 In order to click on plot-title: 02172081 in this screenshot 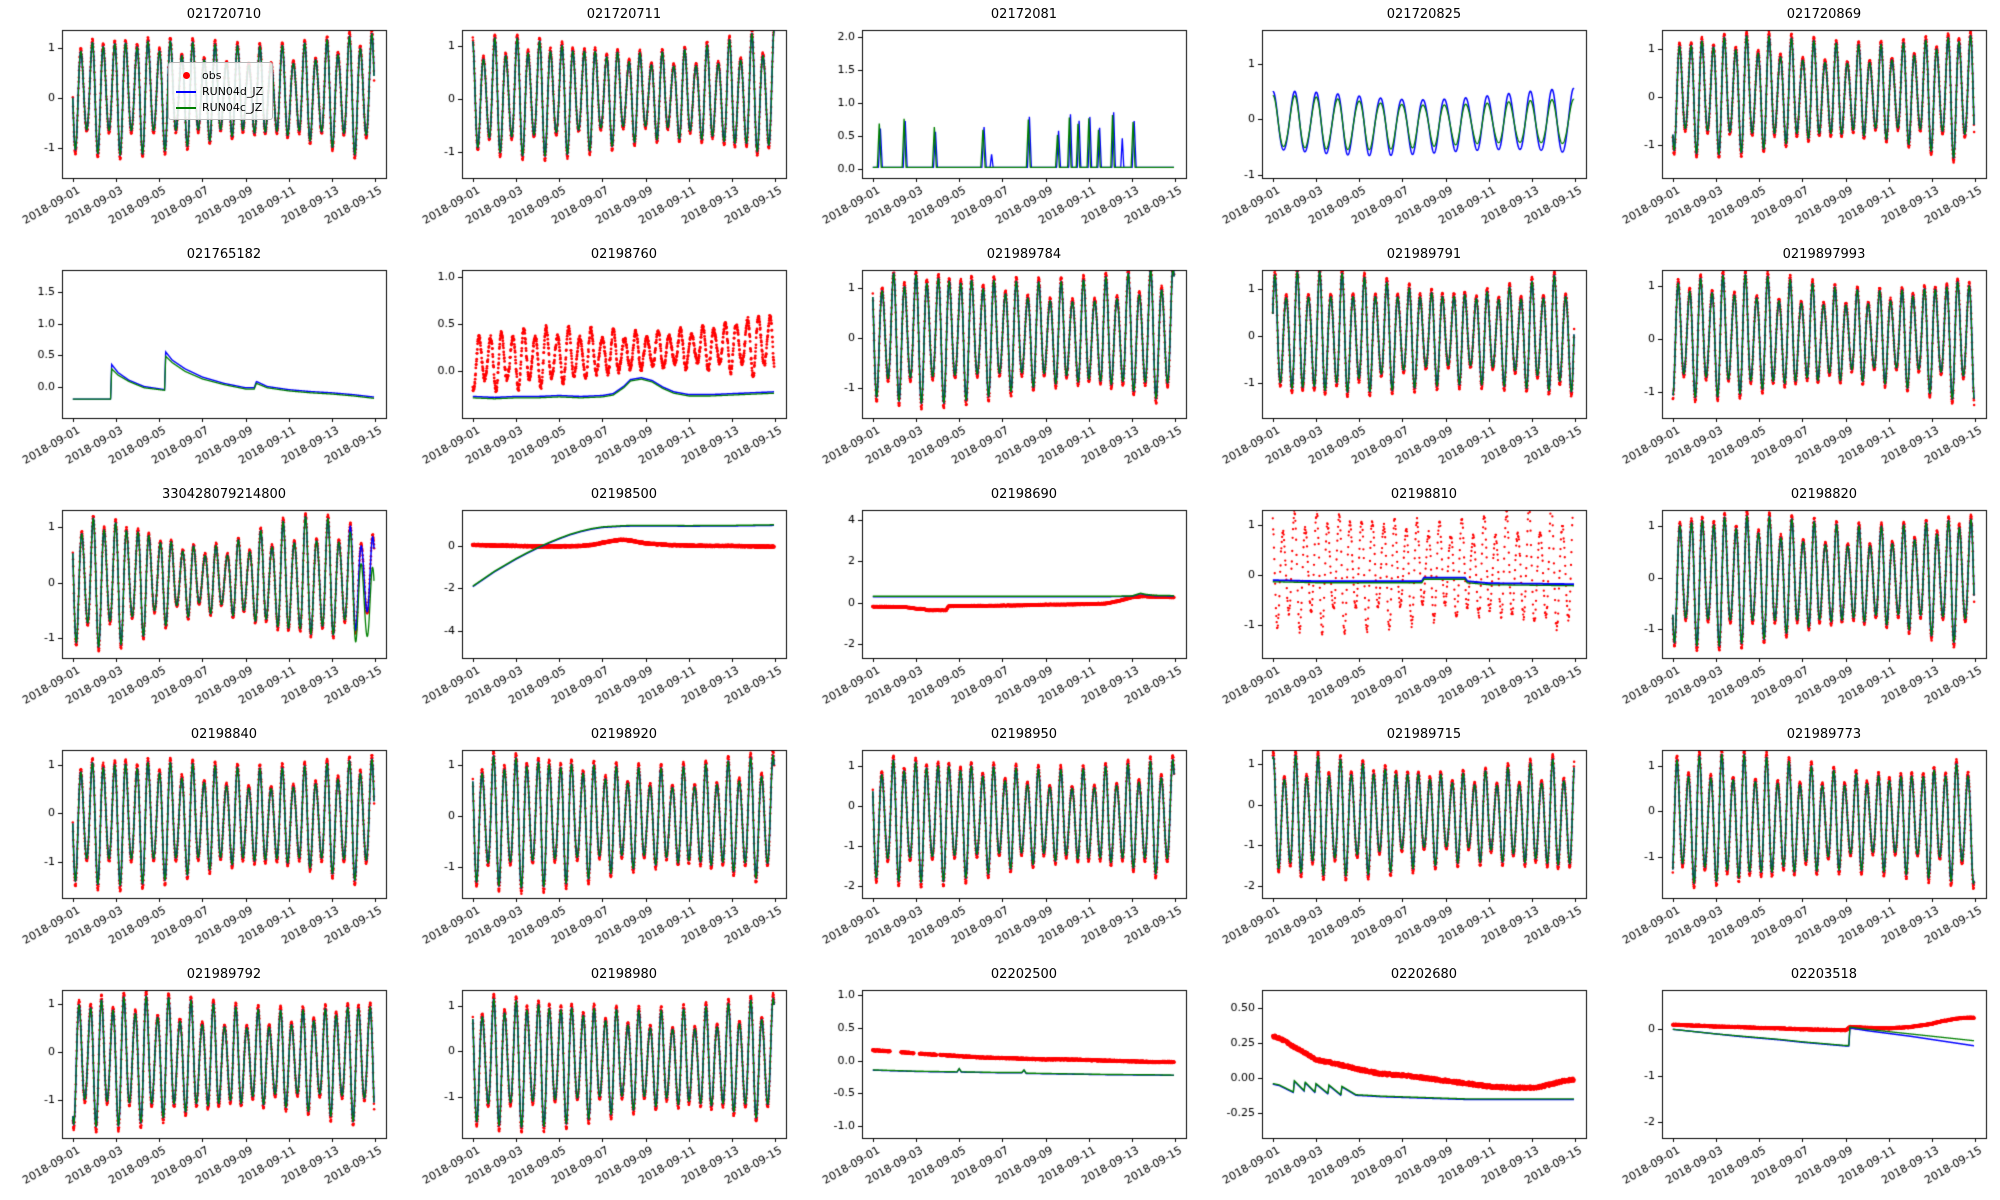, I will do `click(1024, 14)`.